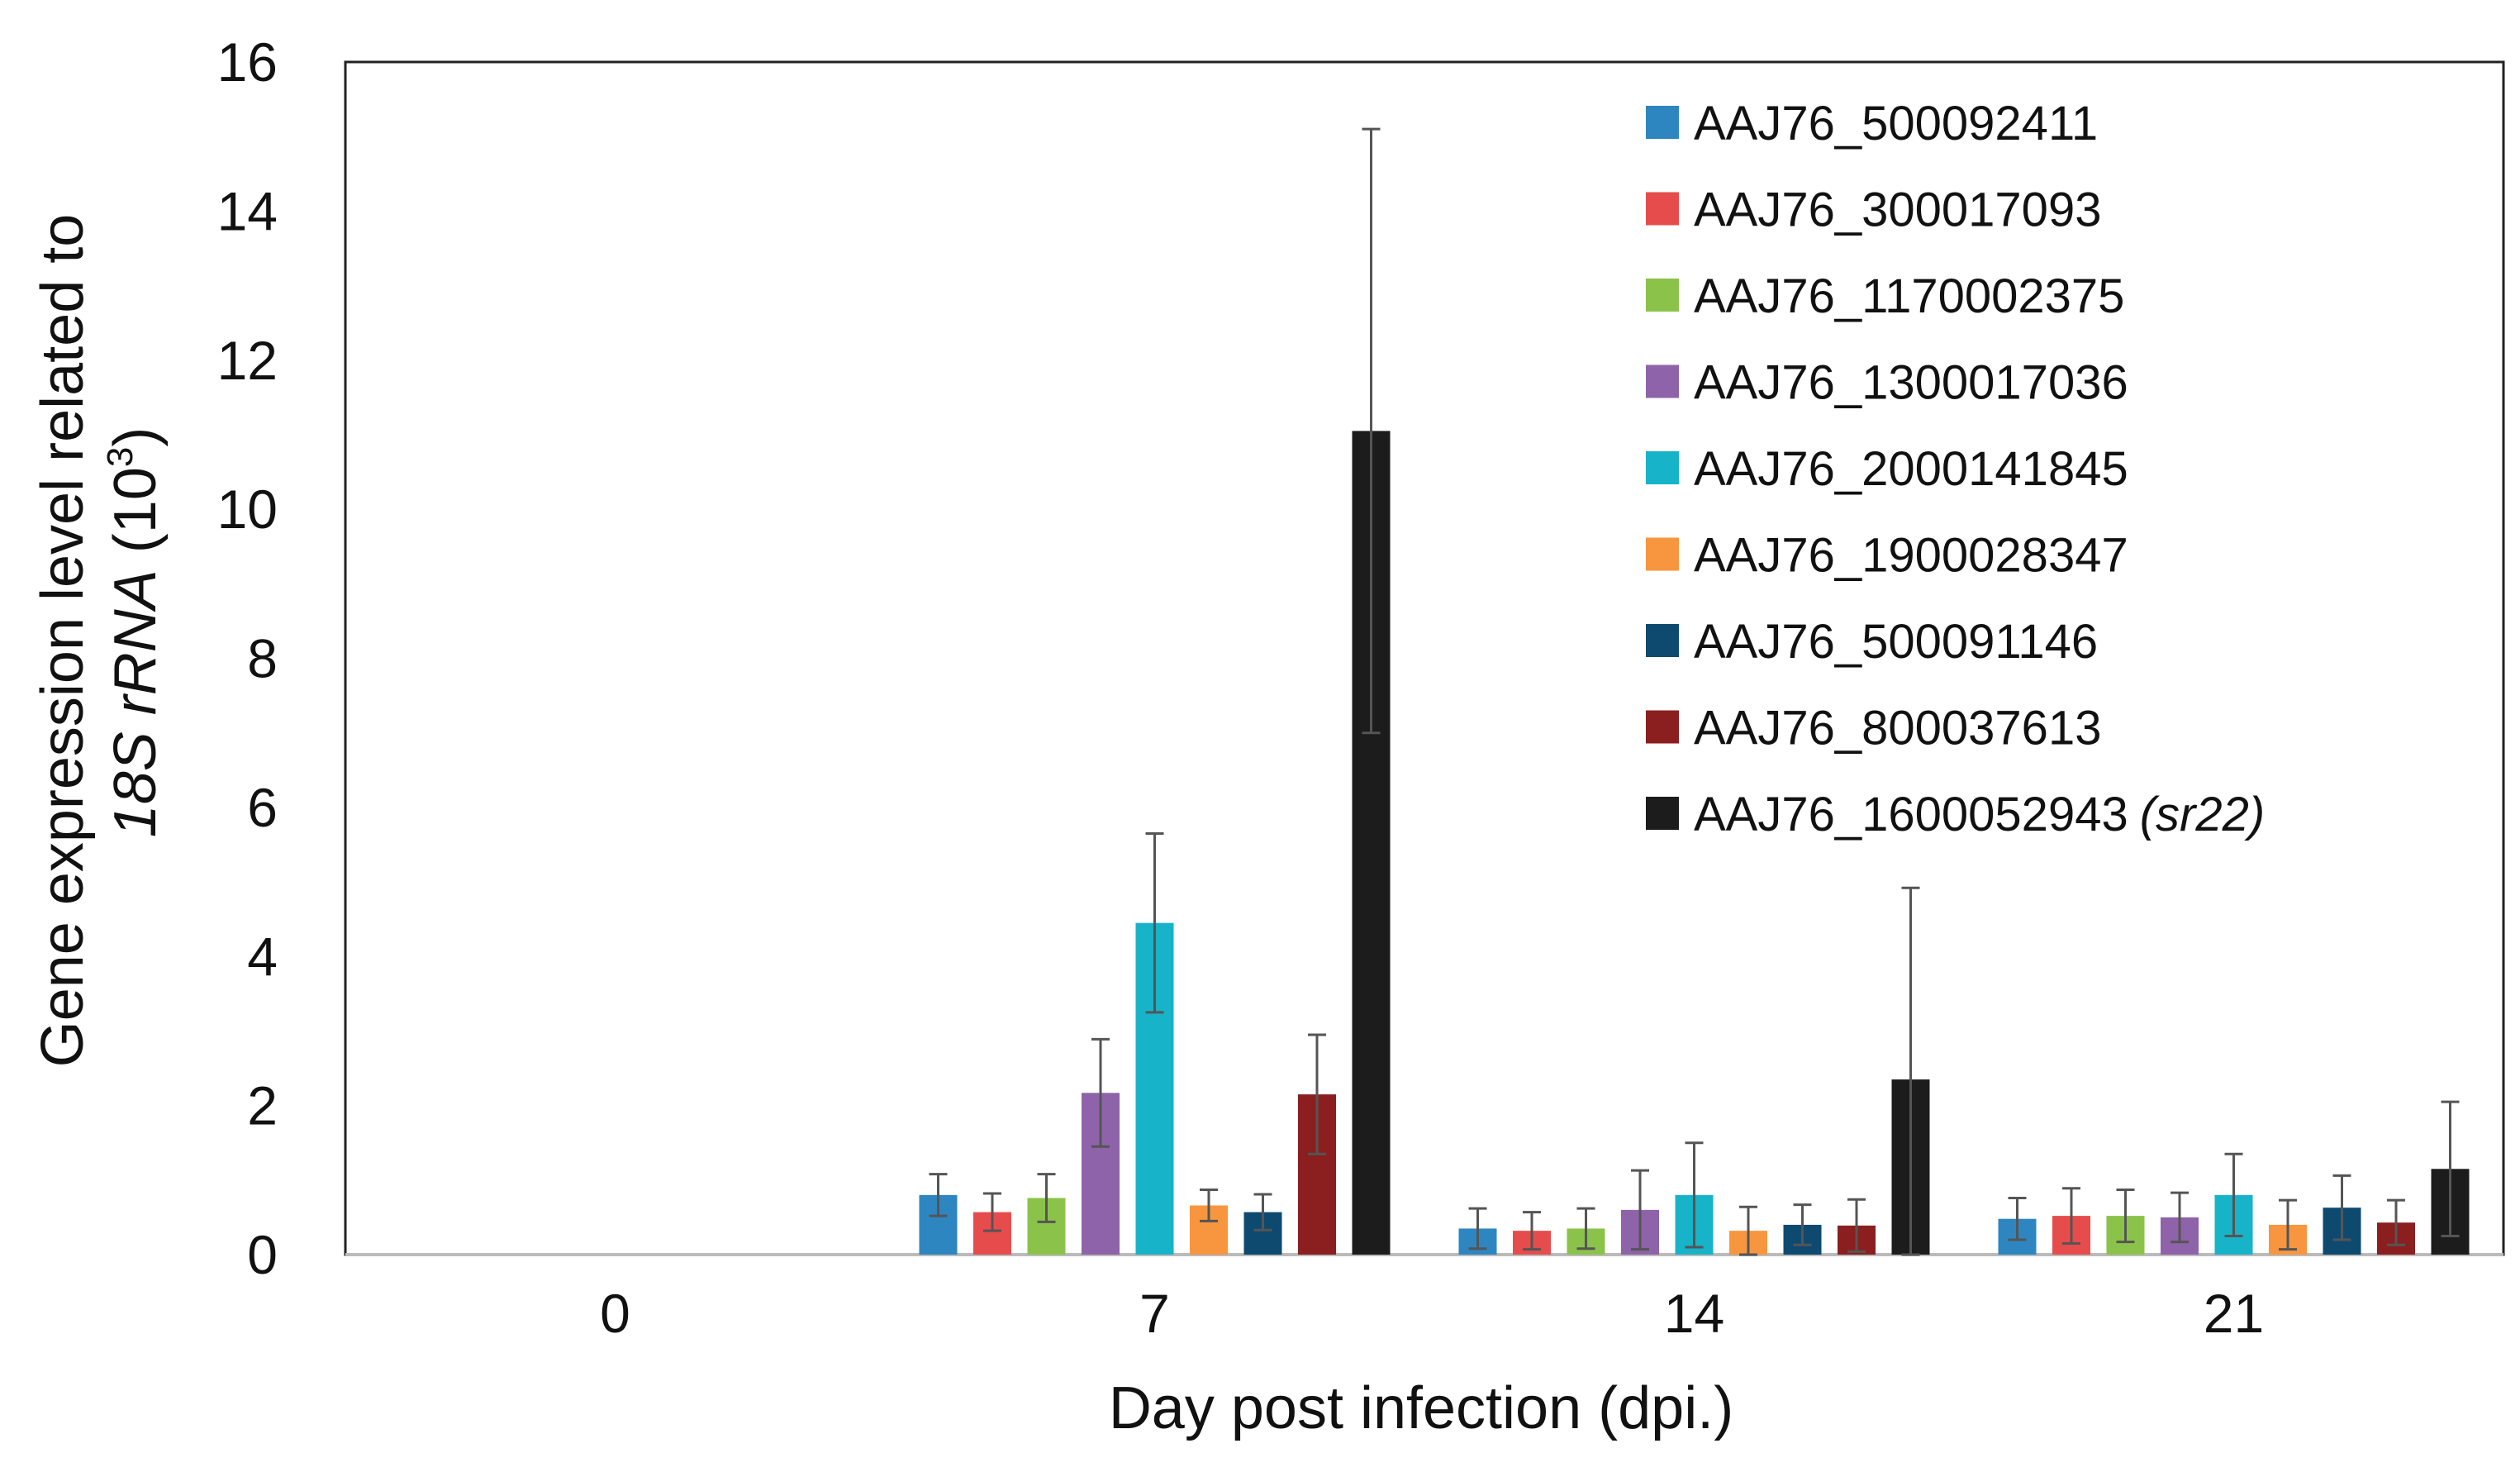 This screenshot has width=2520, height=1472. I want to click on y-tick-label: 12, so click(247, 360).